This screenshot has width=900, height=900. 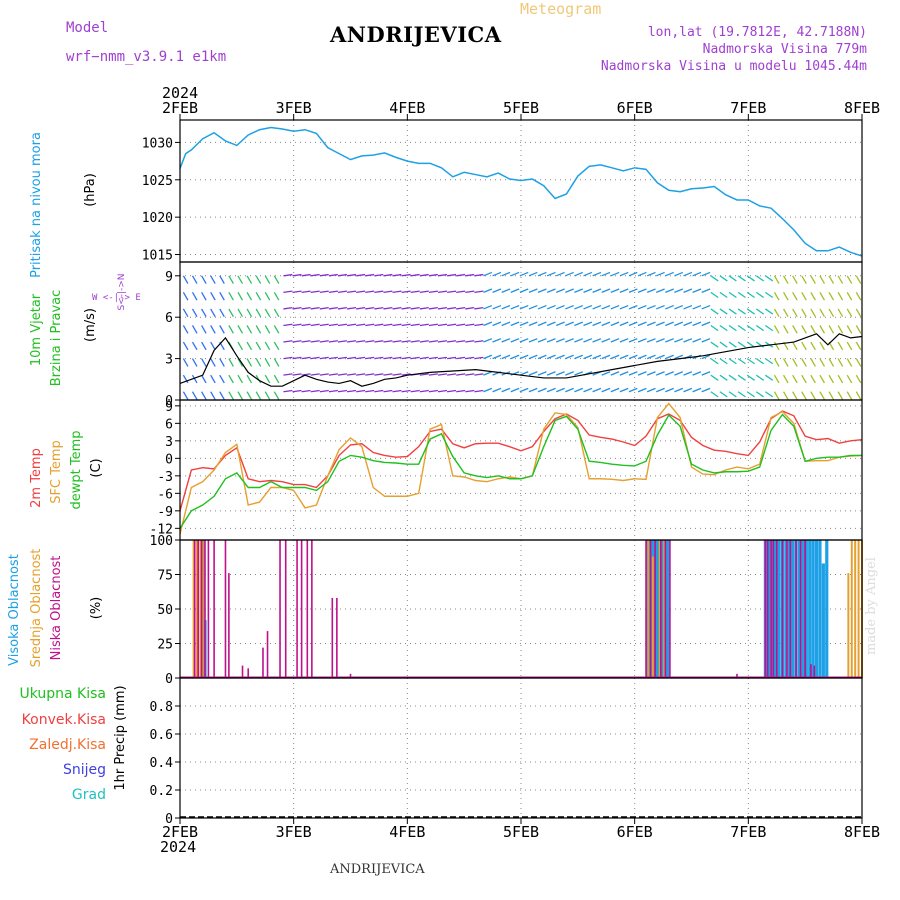 What do you see at coordinates (96, 467) in the screenshot?
I see `temp-unit: (C)` at bounding box center [96, 467].